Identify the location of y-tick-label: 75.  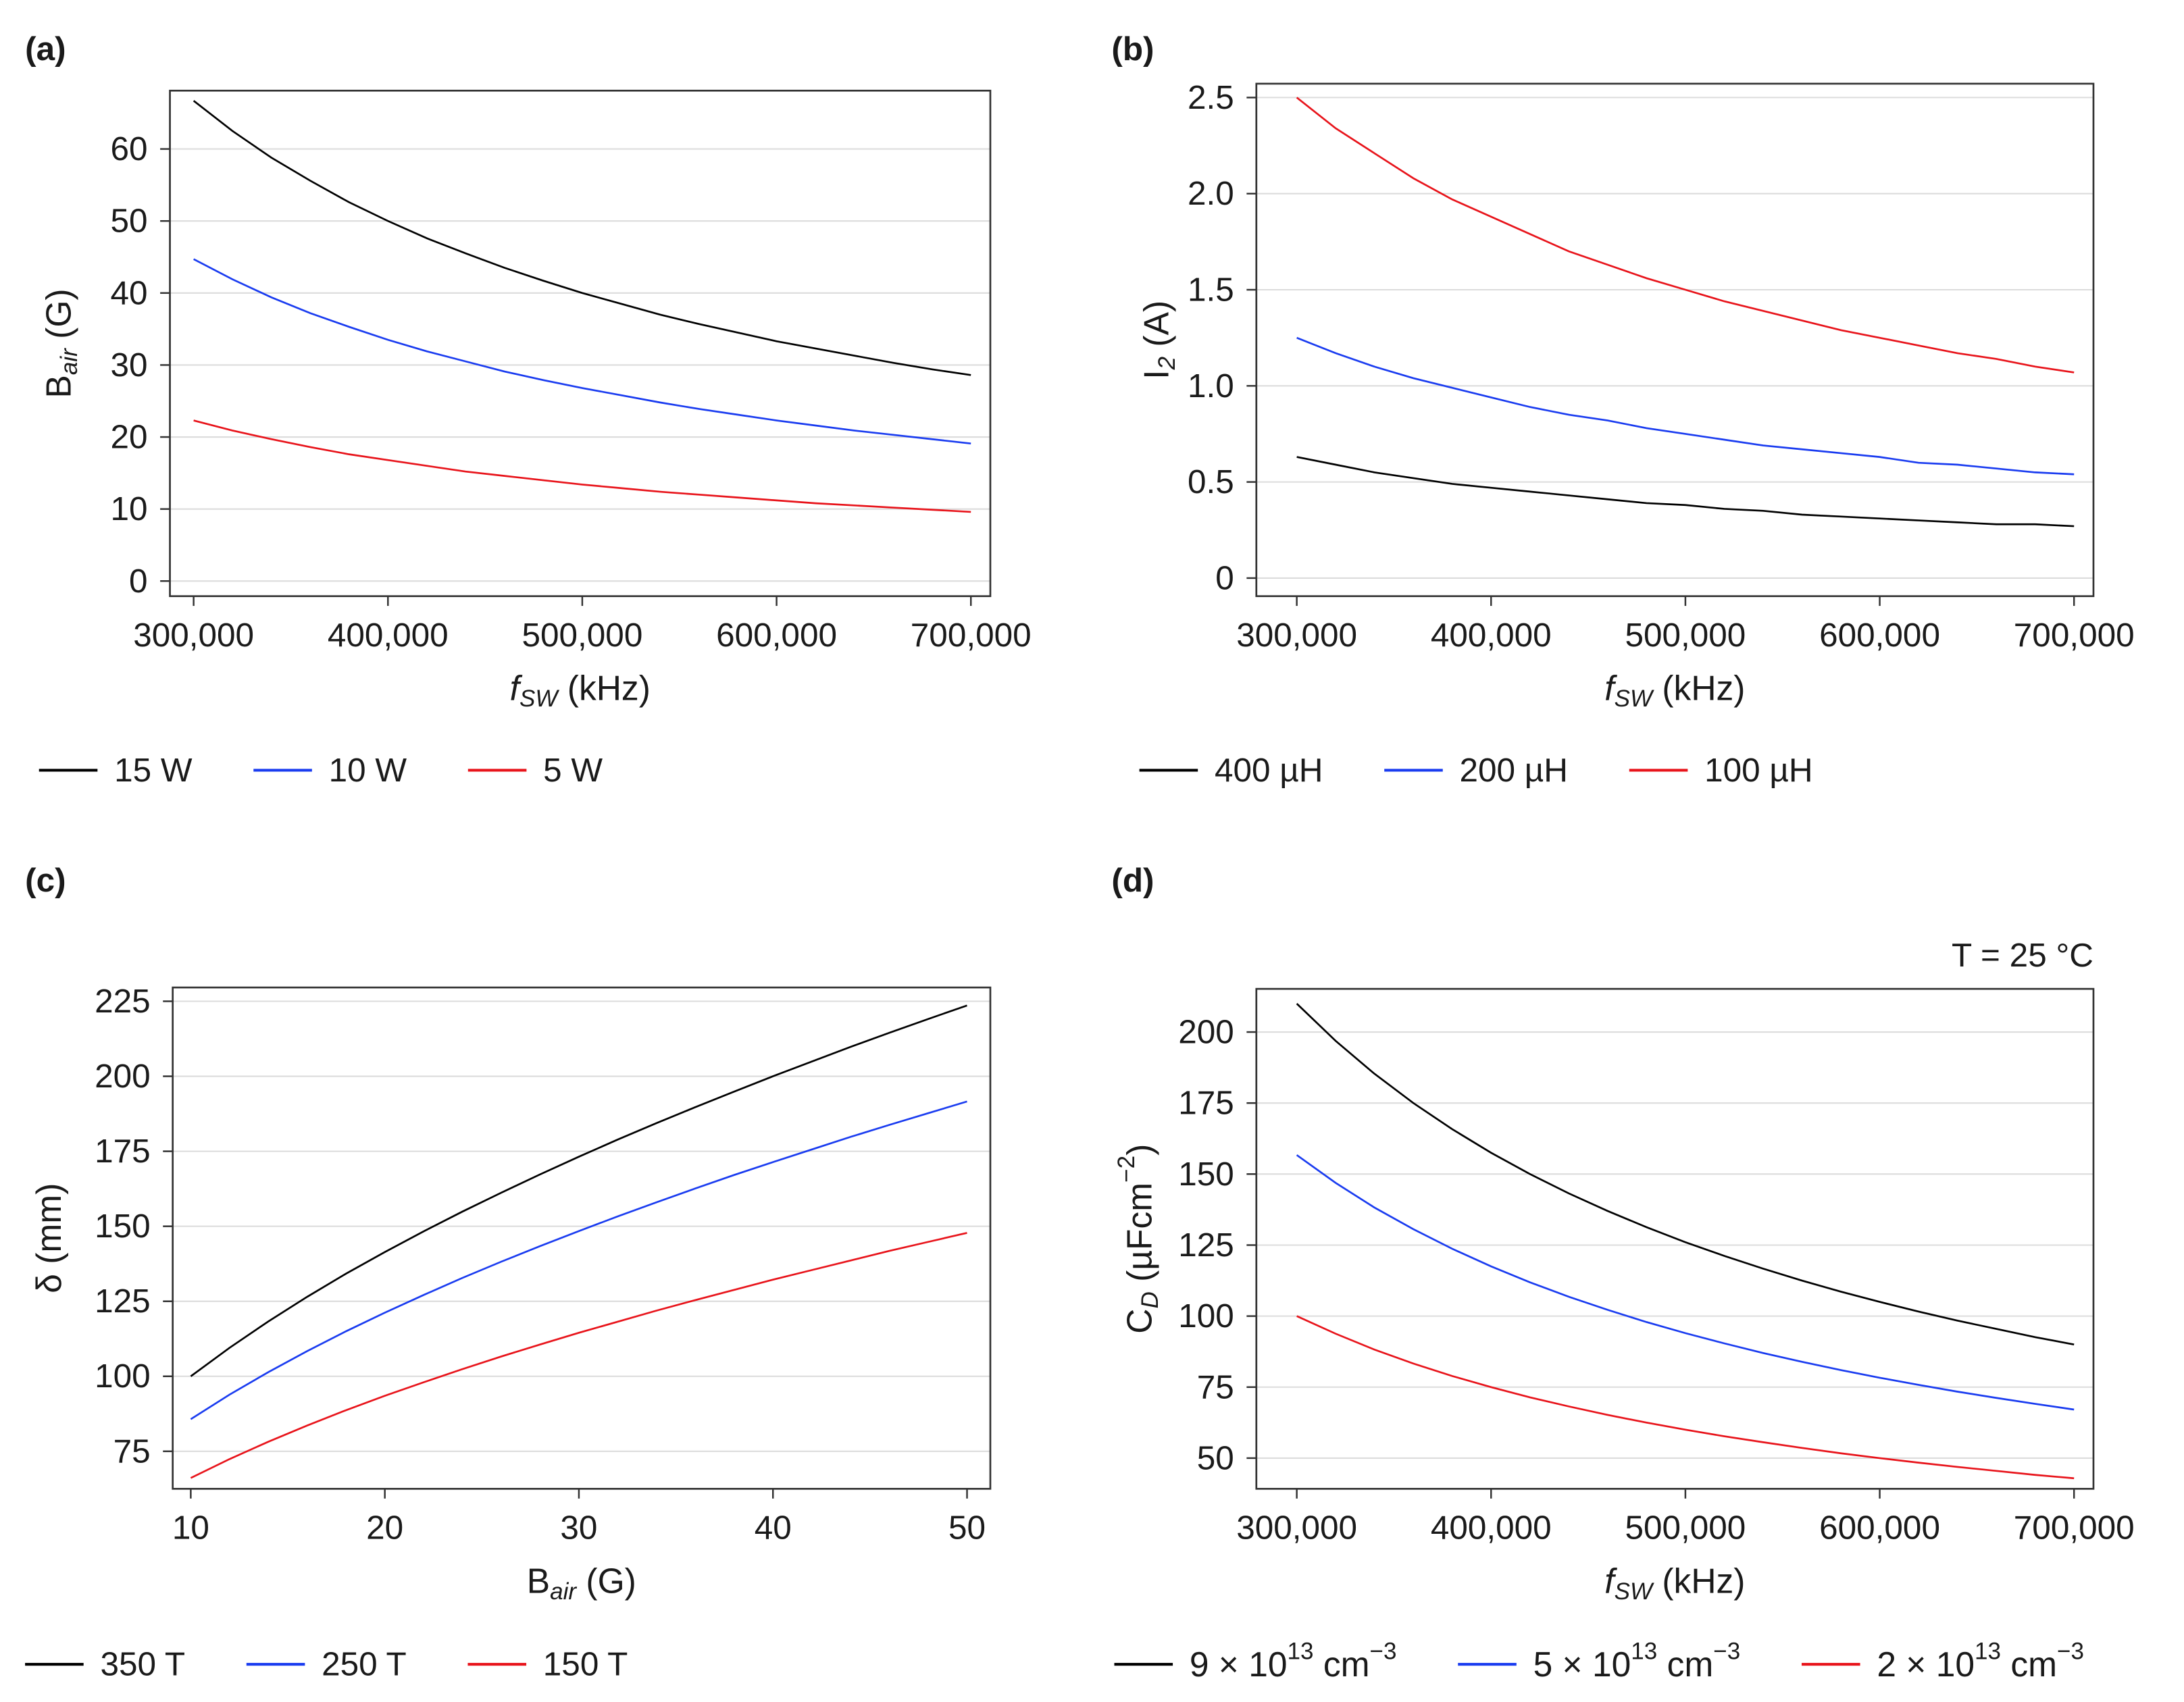
(132, 1452).